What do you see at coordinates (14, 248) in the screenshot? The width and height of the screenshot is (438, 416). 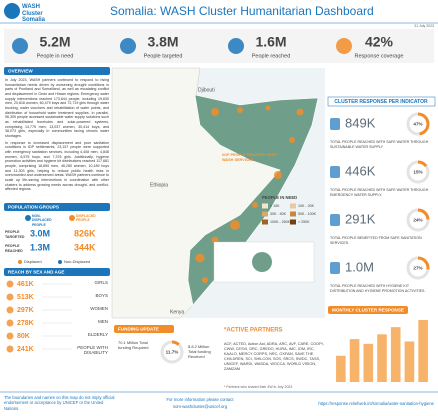 I see `row-label: PEOPLE REACHED` at bounding box center [14, 248].